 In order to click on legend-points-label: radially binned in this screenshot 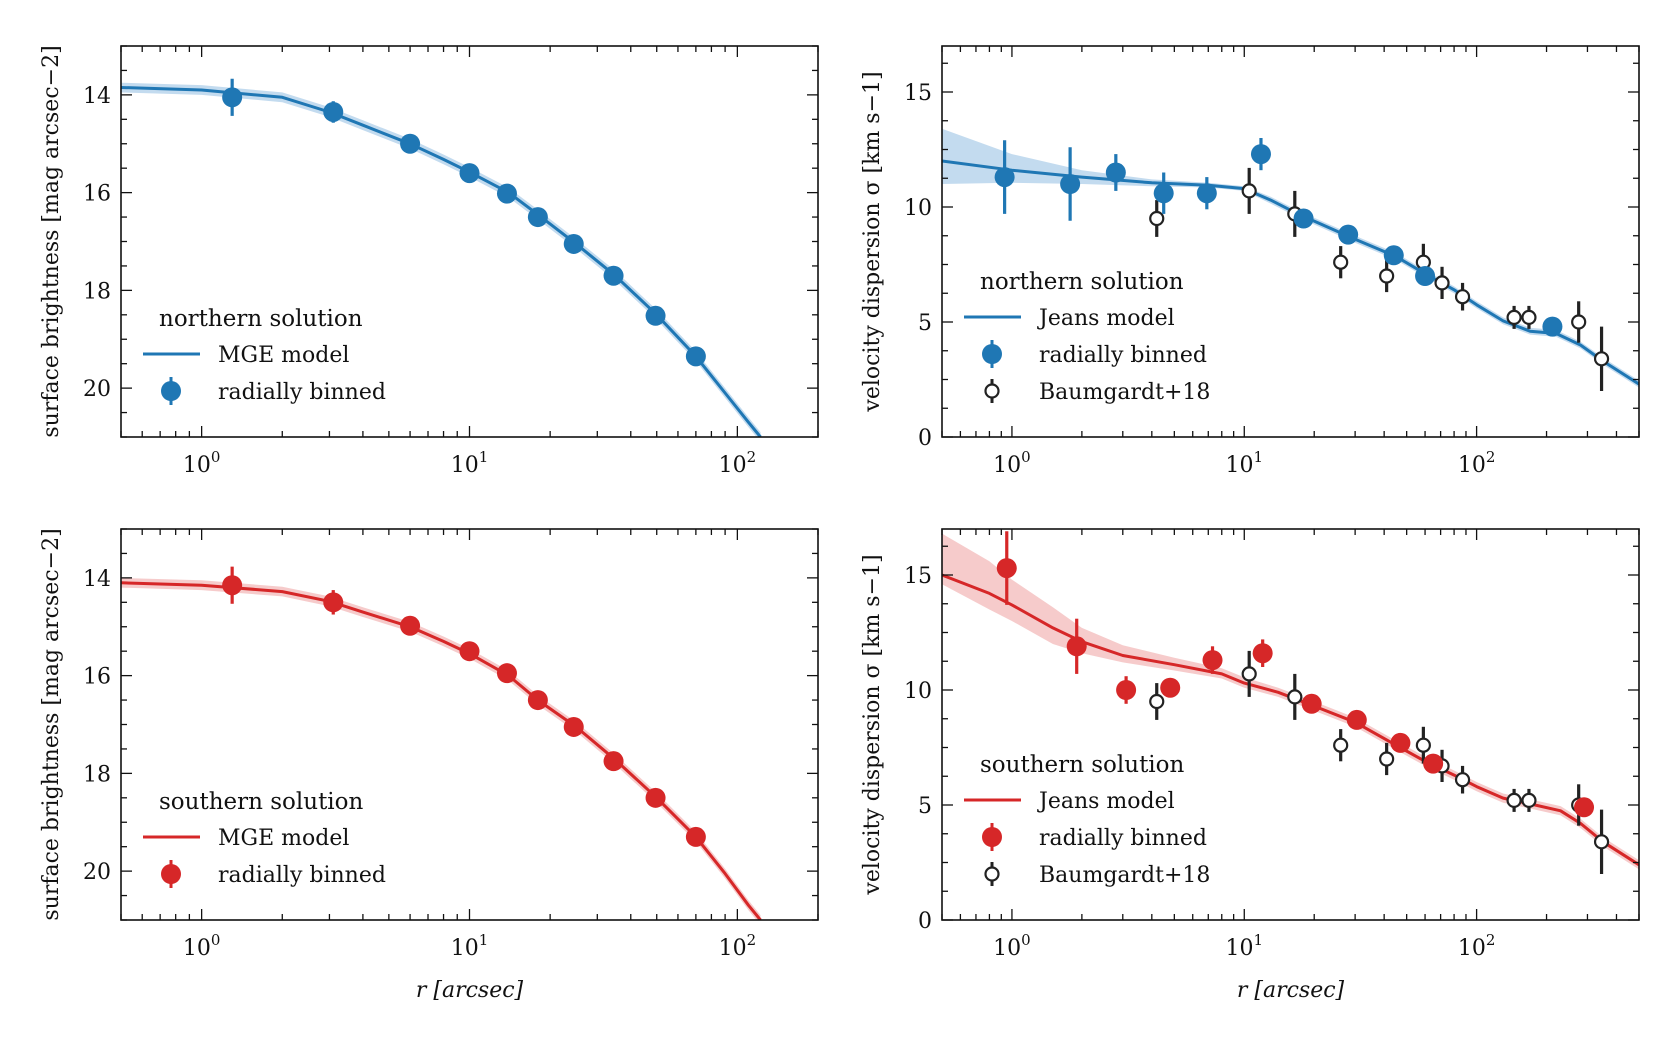, I will do `click(302, 875)`.